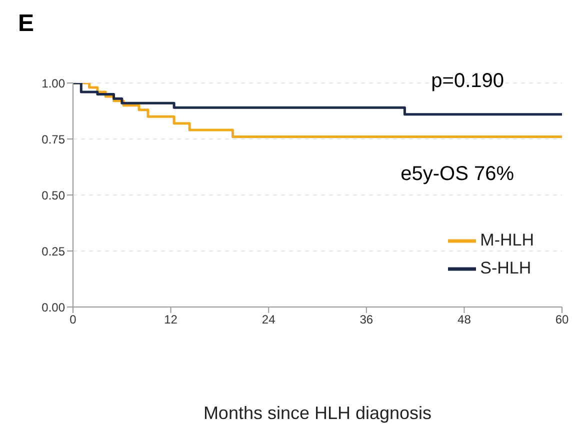 The image size is (582, 436). Describe the element at coordinates (73, 319) in the screenshot. I see `x-tick-label: 0` at that location.